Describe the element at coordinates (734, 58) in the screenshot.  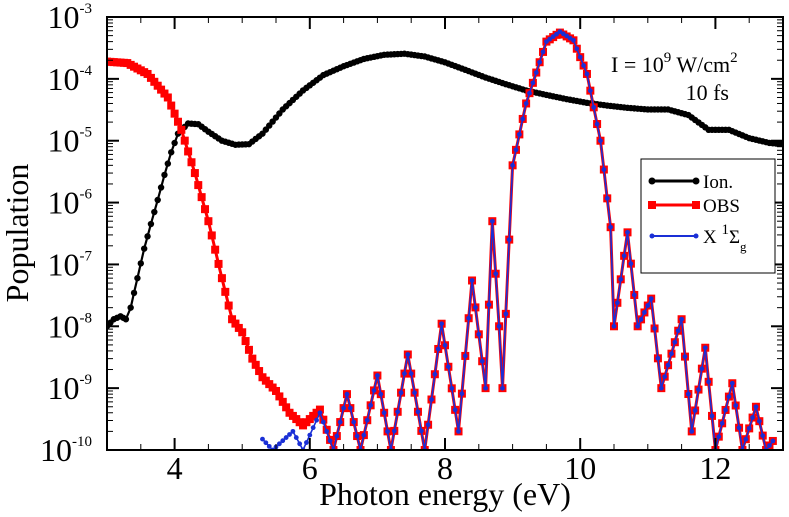
I see `annotation-unit-exponent: 2` at that location.